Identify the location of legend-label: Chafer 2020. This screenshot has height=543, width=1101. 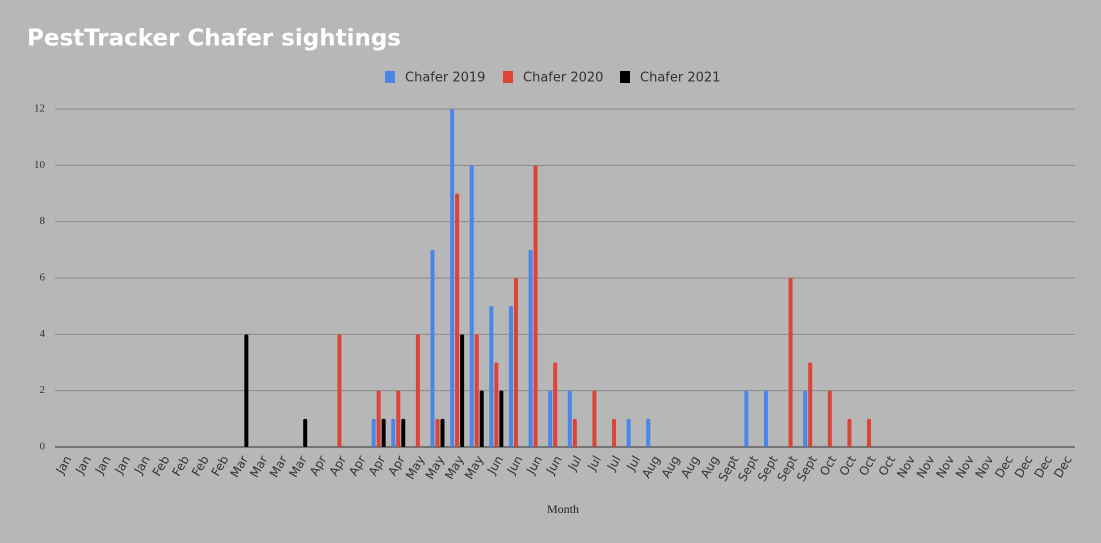
(563, 78).